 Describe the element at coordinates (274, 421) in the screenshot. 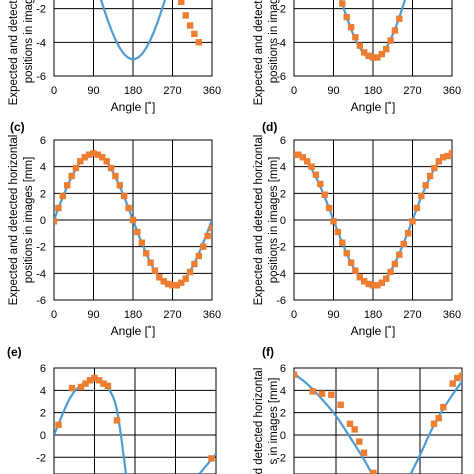

I see `y-axis-label: s in images [mm]` at that location.